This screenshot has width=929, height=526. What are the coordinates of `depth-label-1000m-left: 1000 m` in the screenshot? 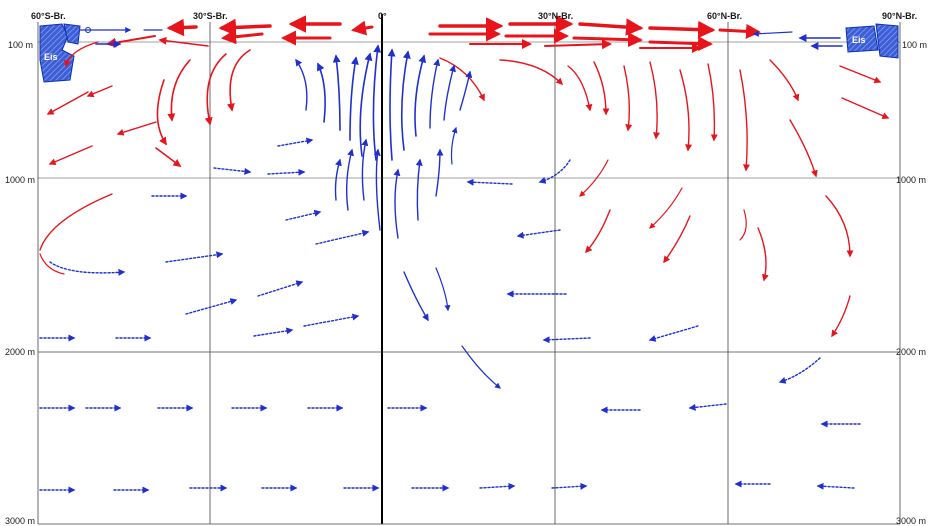 It's located at (20, 180).